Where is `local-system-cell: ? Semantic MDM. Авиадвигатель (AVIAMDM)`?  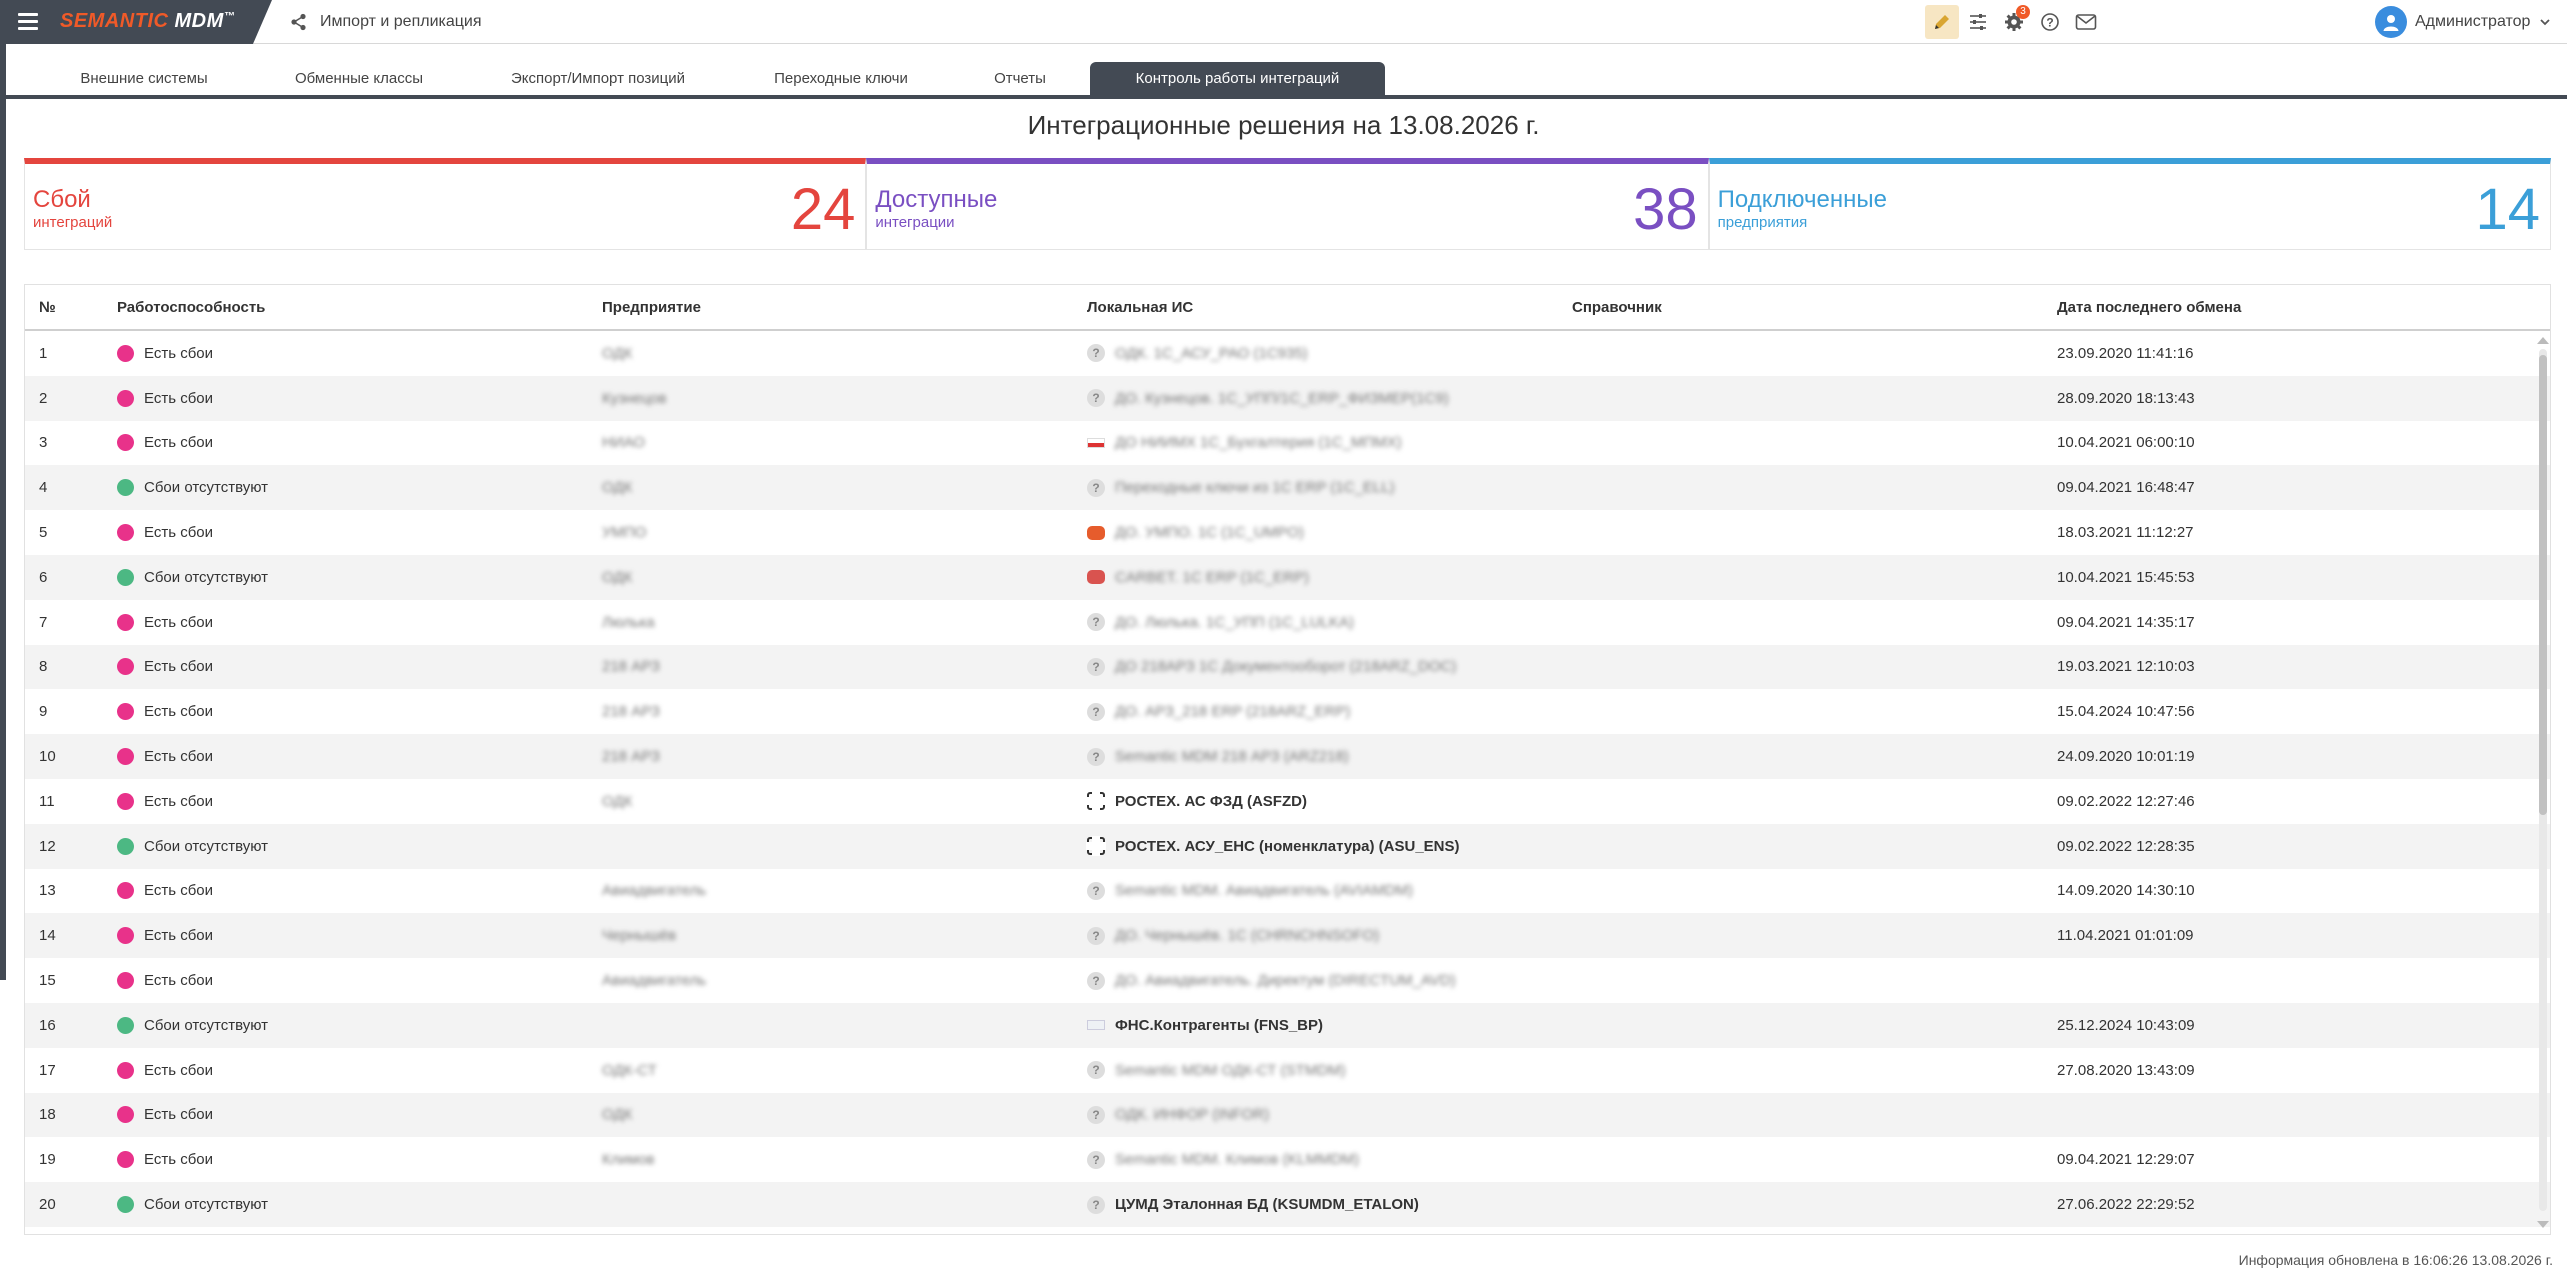 local-system-cell: ? Semantic MDM. Авиадвигатель (AVIAMDM) is located at coordinates (1250, 891).